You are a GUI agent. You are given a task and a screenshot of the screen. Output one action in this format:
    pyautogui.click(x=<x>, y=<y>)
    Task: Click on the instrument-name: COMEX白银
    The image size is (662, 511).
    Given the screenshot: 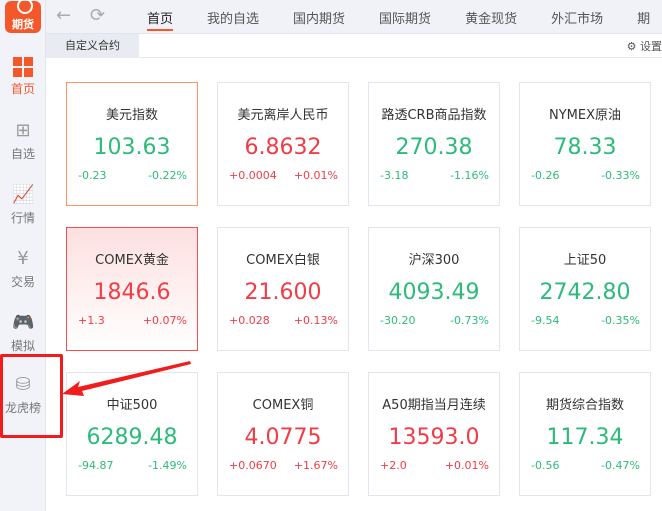 What is the action you would take?
    pyautogui.click(x=283, y=260)
    